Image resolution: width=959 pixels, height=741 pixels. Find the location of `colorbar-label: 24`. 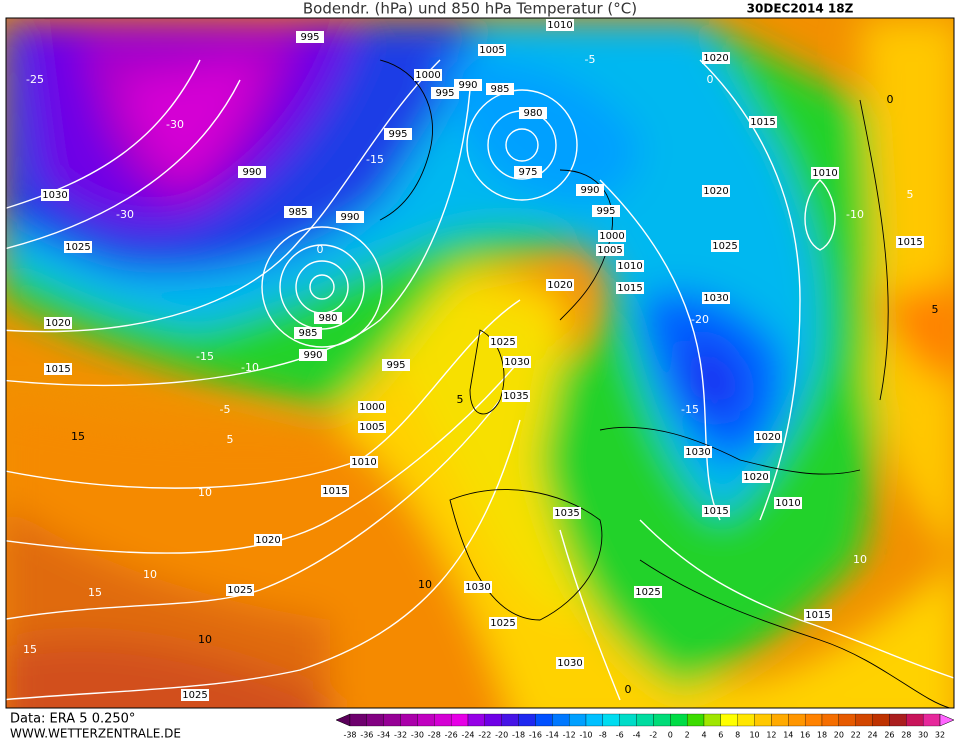

colorbar-label: 24 is located at coordinates (872, 735).